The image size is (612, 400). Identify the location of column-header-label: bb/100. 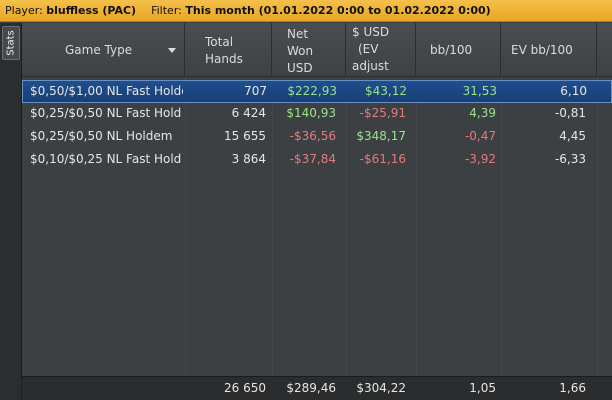
(451, 50).